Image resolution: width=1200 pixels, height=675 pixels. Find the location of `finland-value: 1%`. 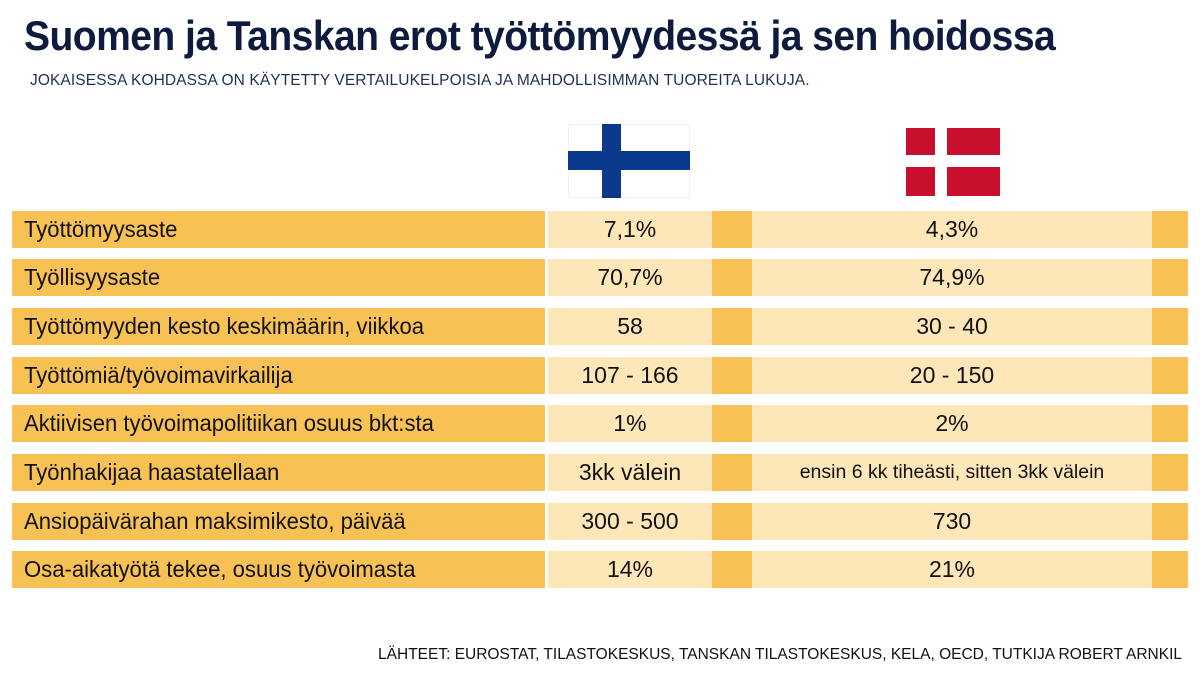

finland-value: 1% is located at coordinates (630, 423).